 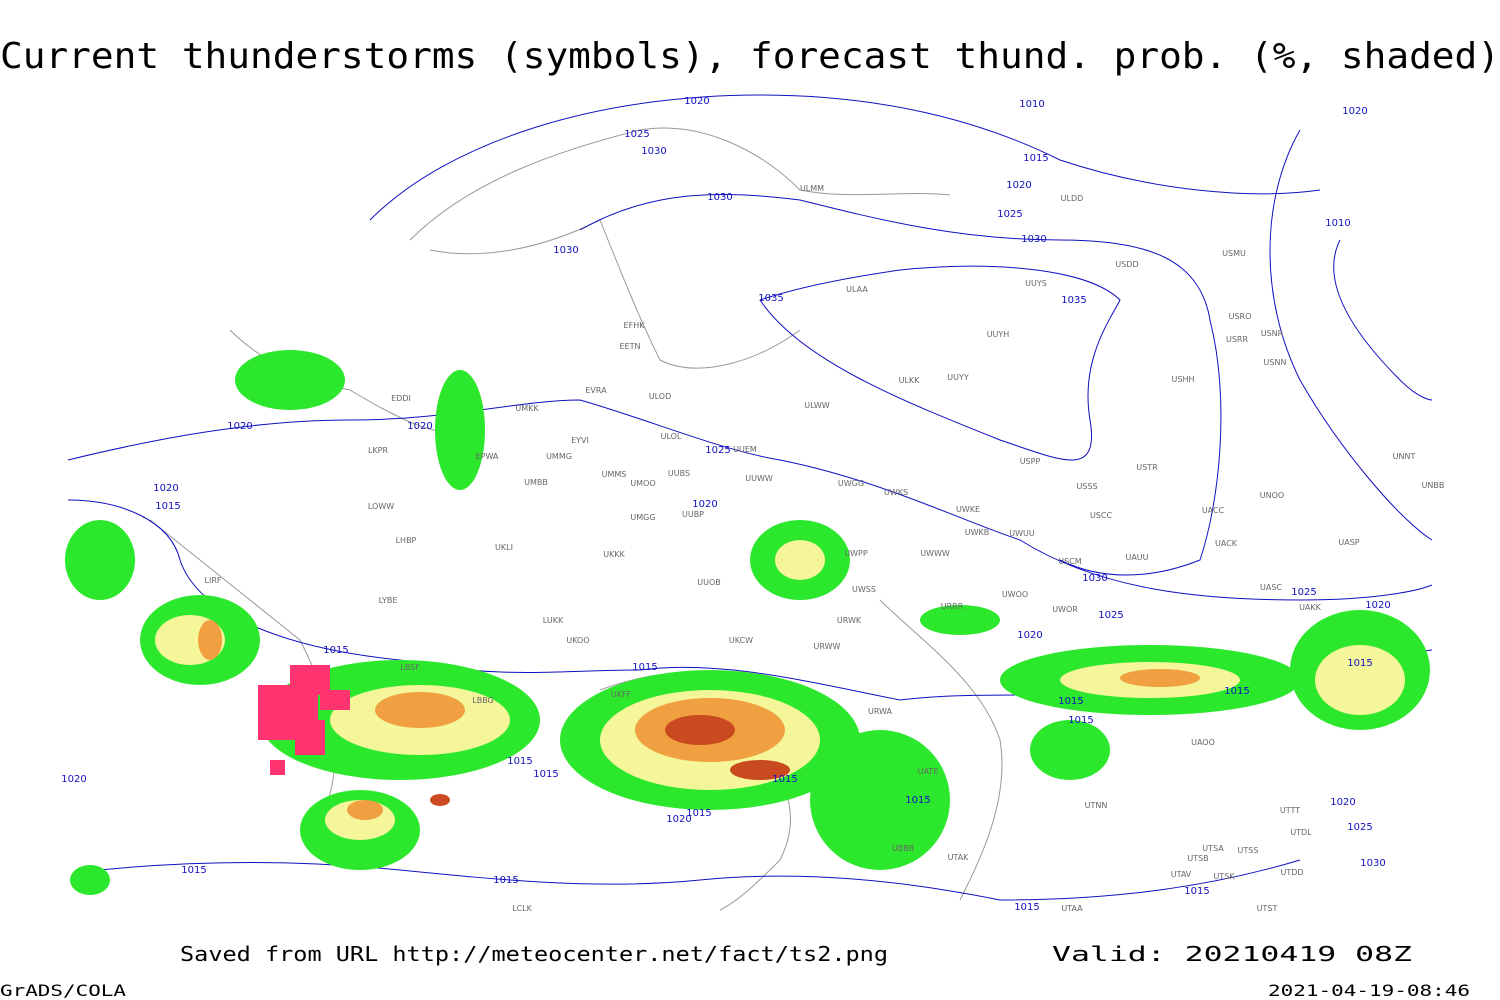 I want to click on station-label: USCM, so click(x=1070, y=561).